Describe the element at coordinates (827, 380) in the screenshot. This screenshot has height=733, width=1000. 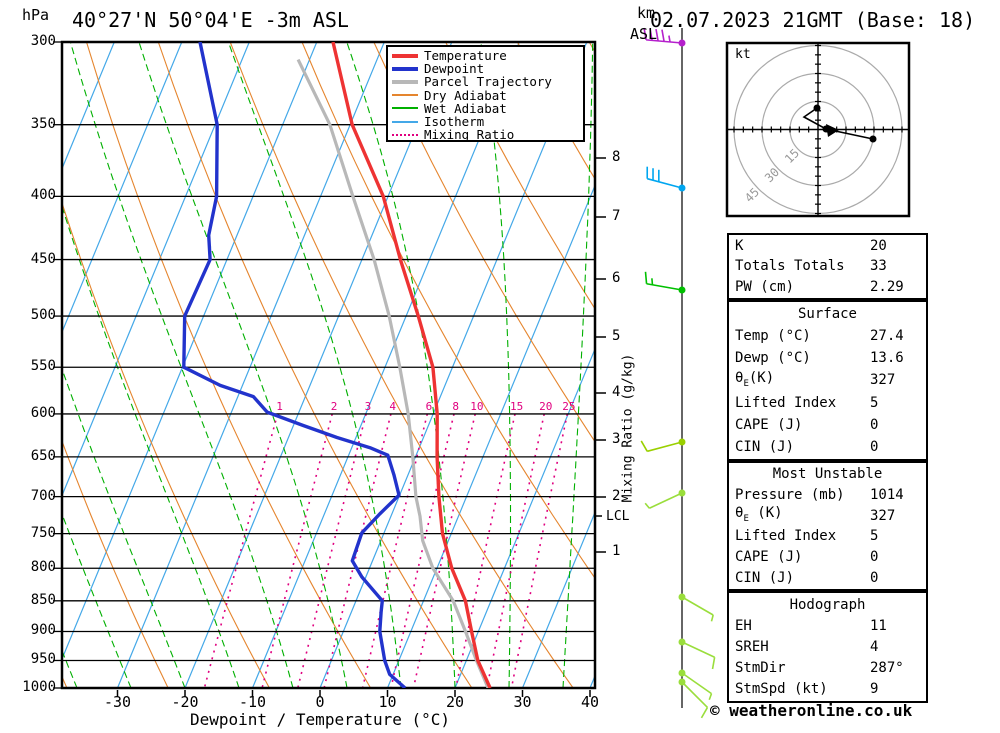
I see `table-row: θE(K) 327` at that location.